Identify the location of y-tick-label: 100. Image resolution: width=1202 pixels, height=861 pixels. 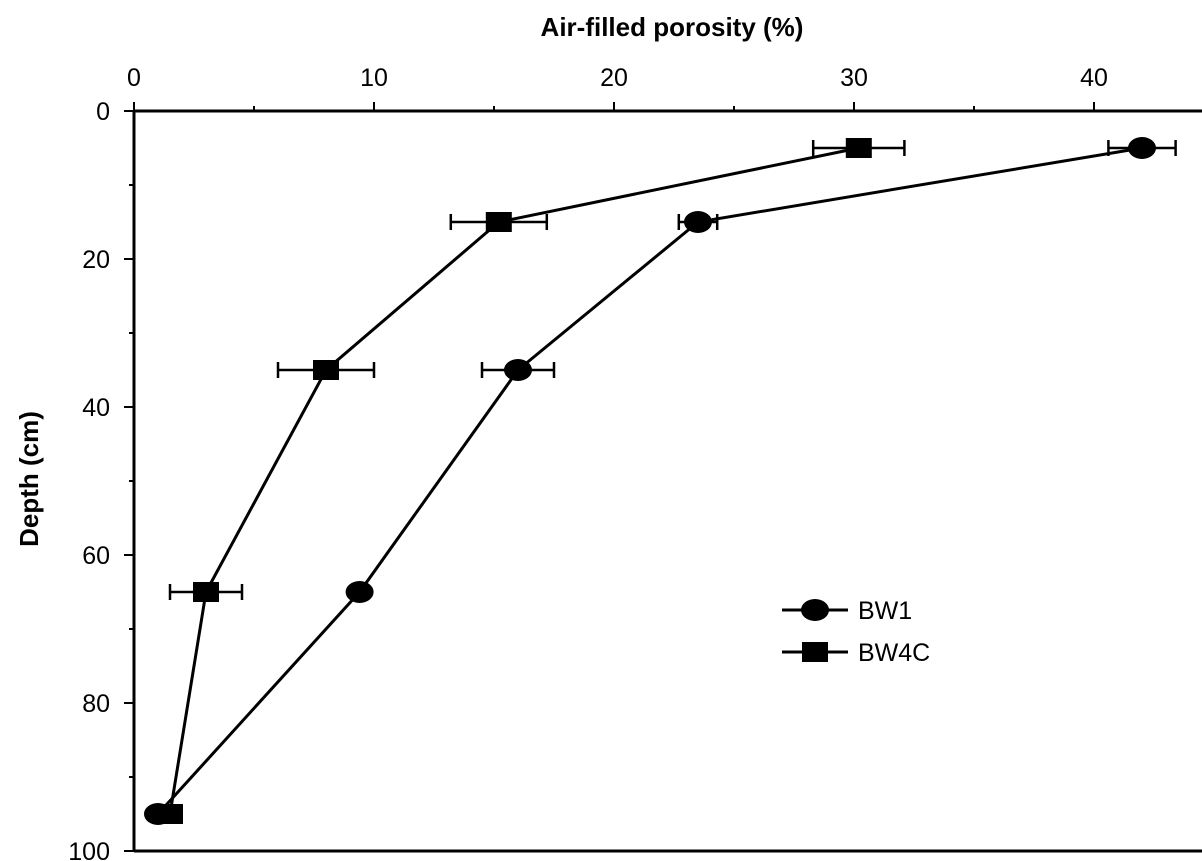
(89, 849).